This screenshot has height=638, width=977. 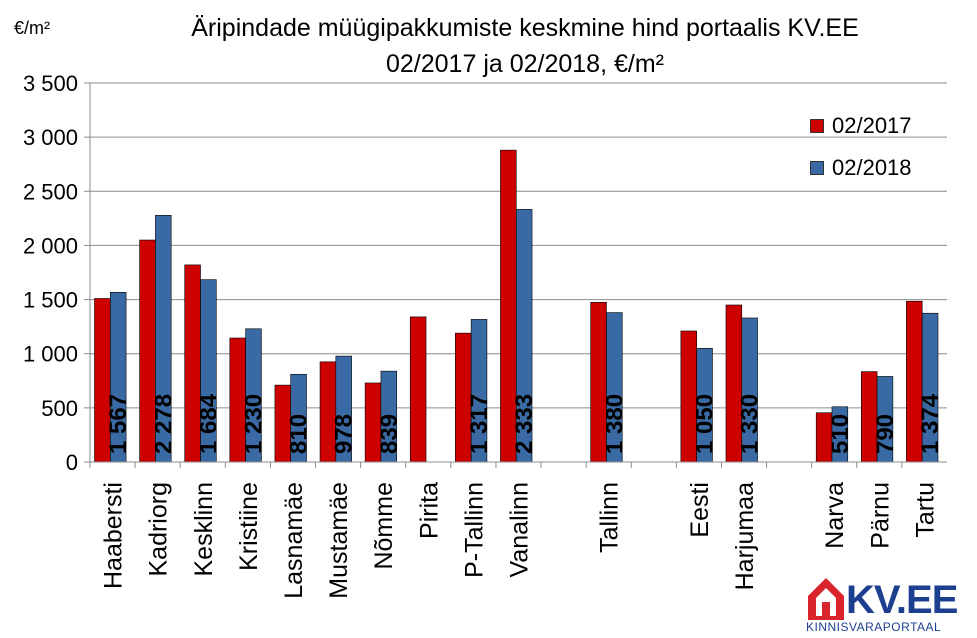 What do you see at coordinates (294, 540) in the screenshot?
I see `x-tick-label: Lasnamäe` at bounding box center [294, 540].